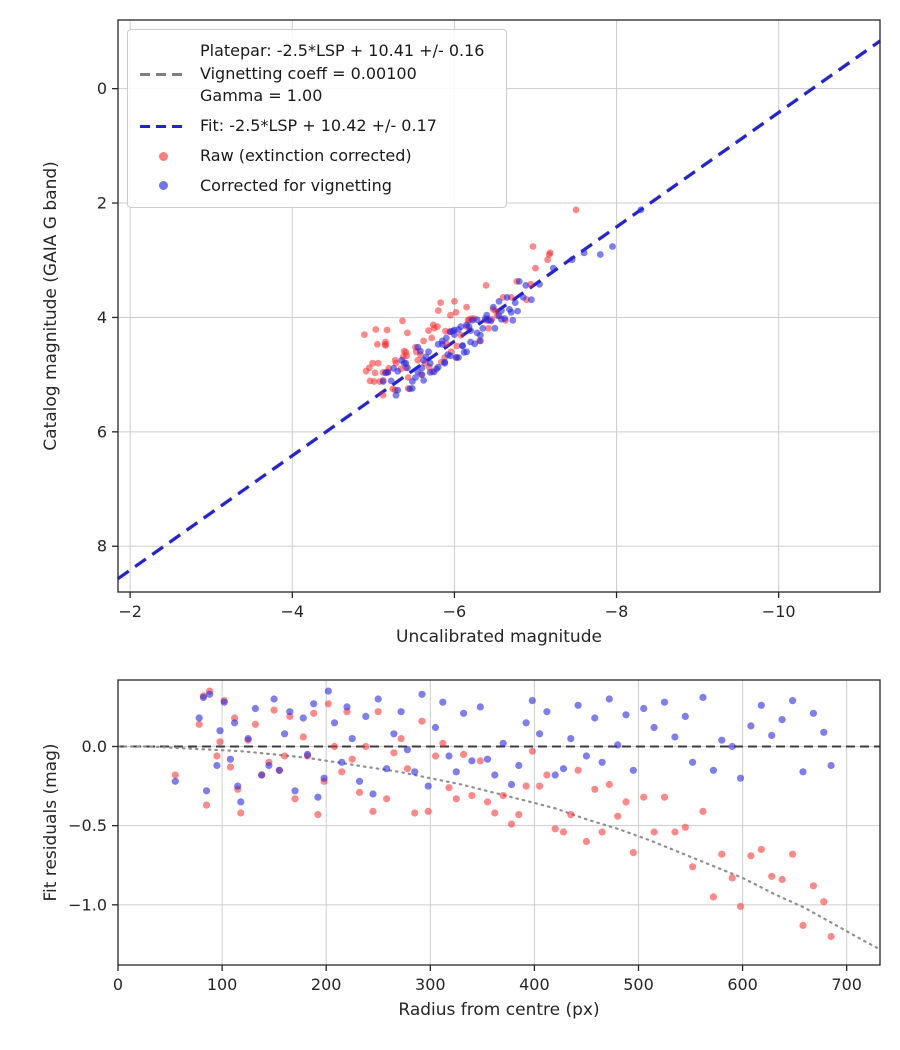  I want to click on x-tick-label: −4, so click(292, 611).